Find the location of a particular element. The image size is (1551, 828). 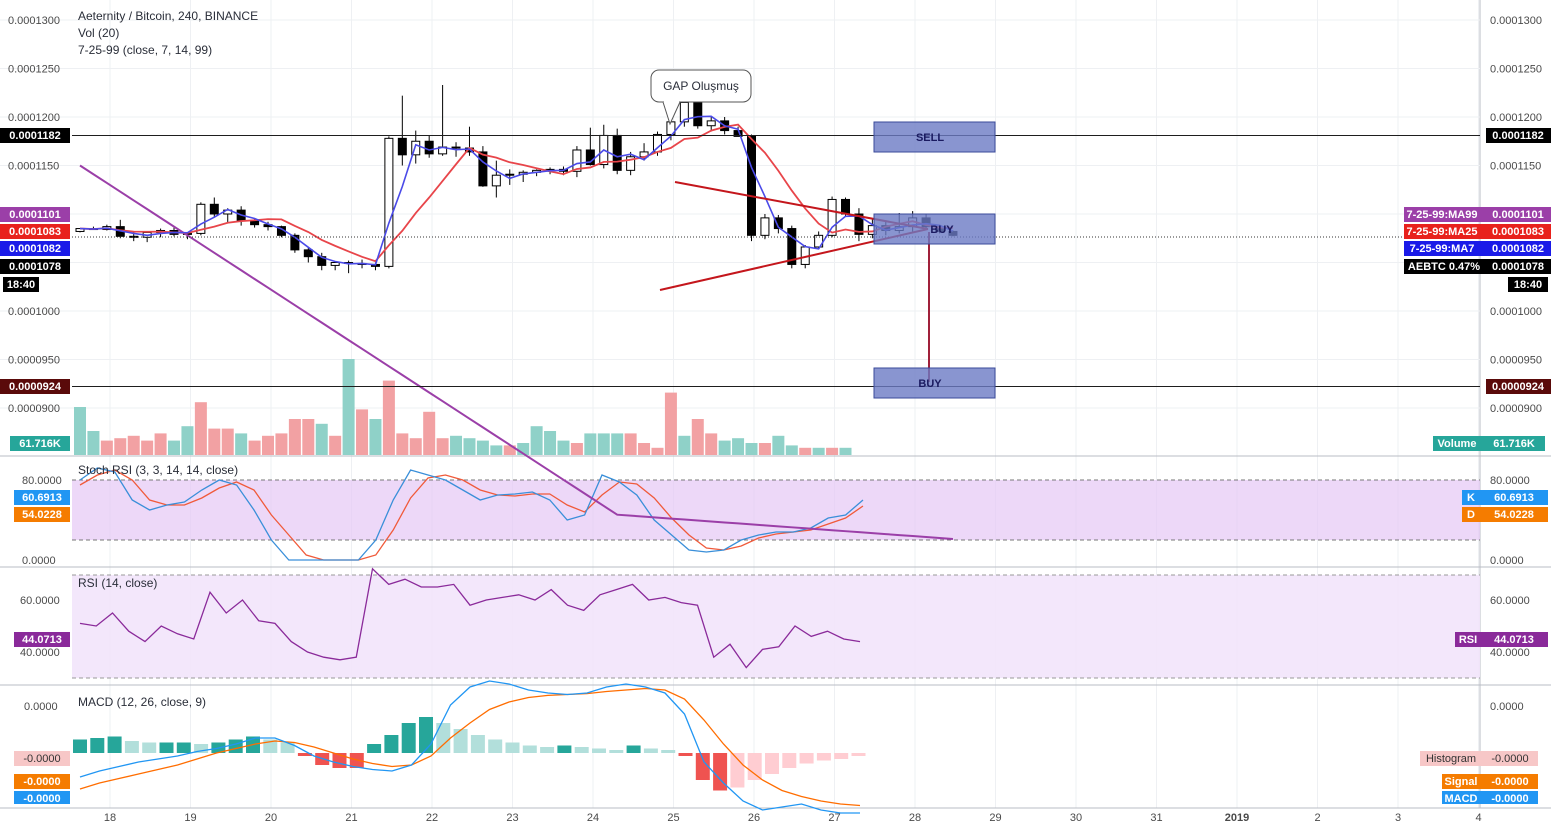

zone-buy-lower-label: BUY is located at coordinates (930, 384).